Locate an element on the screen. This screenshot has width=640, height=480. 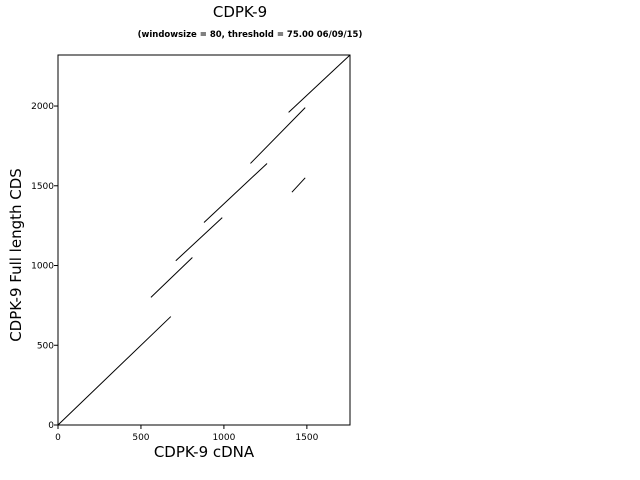
x-tick-label: 500 is located at coordinates (140, 438).